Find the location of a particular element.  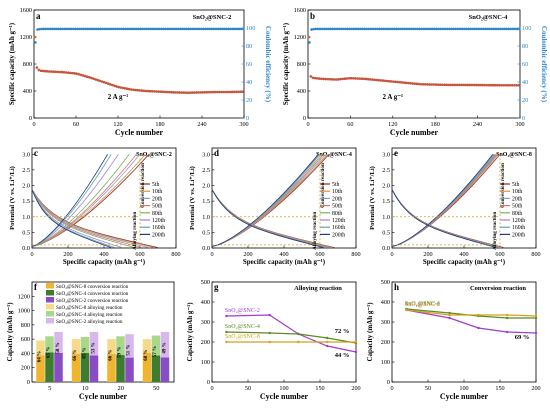

panel-letter-g: g is located at coordinates (216, 287).